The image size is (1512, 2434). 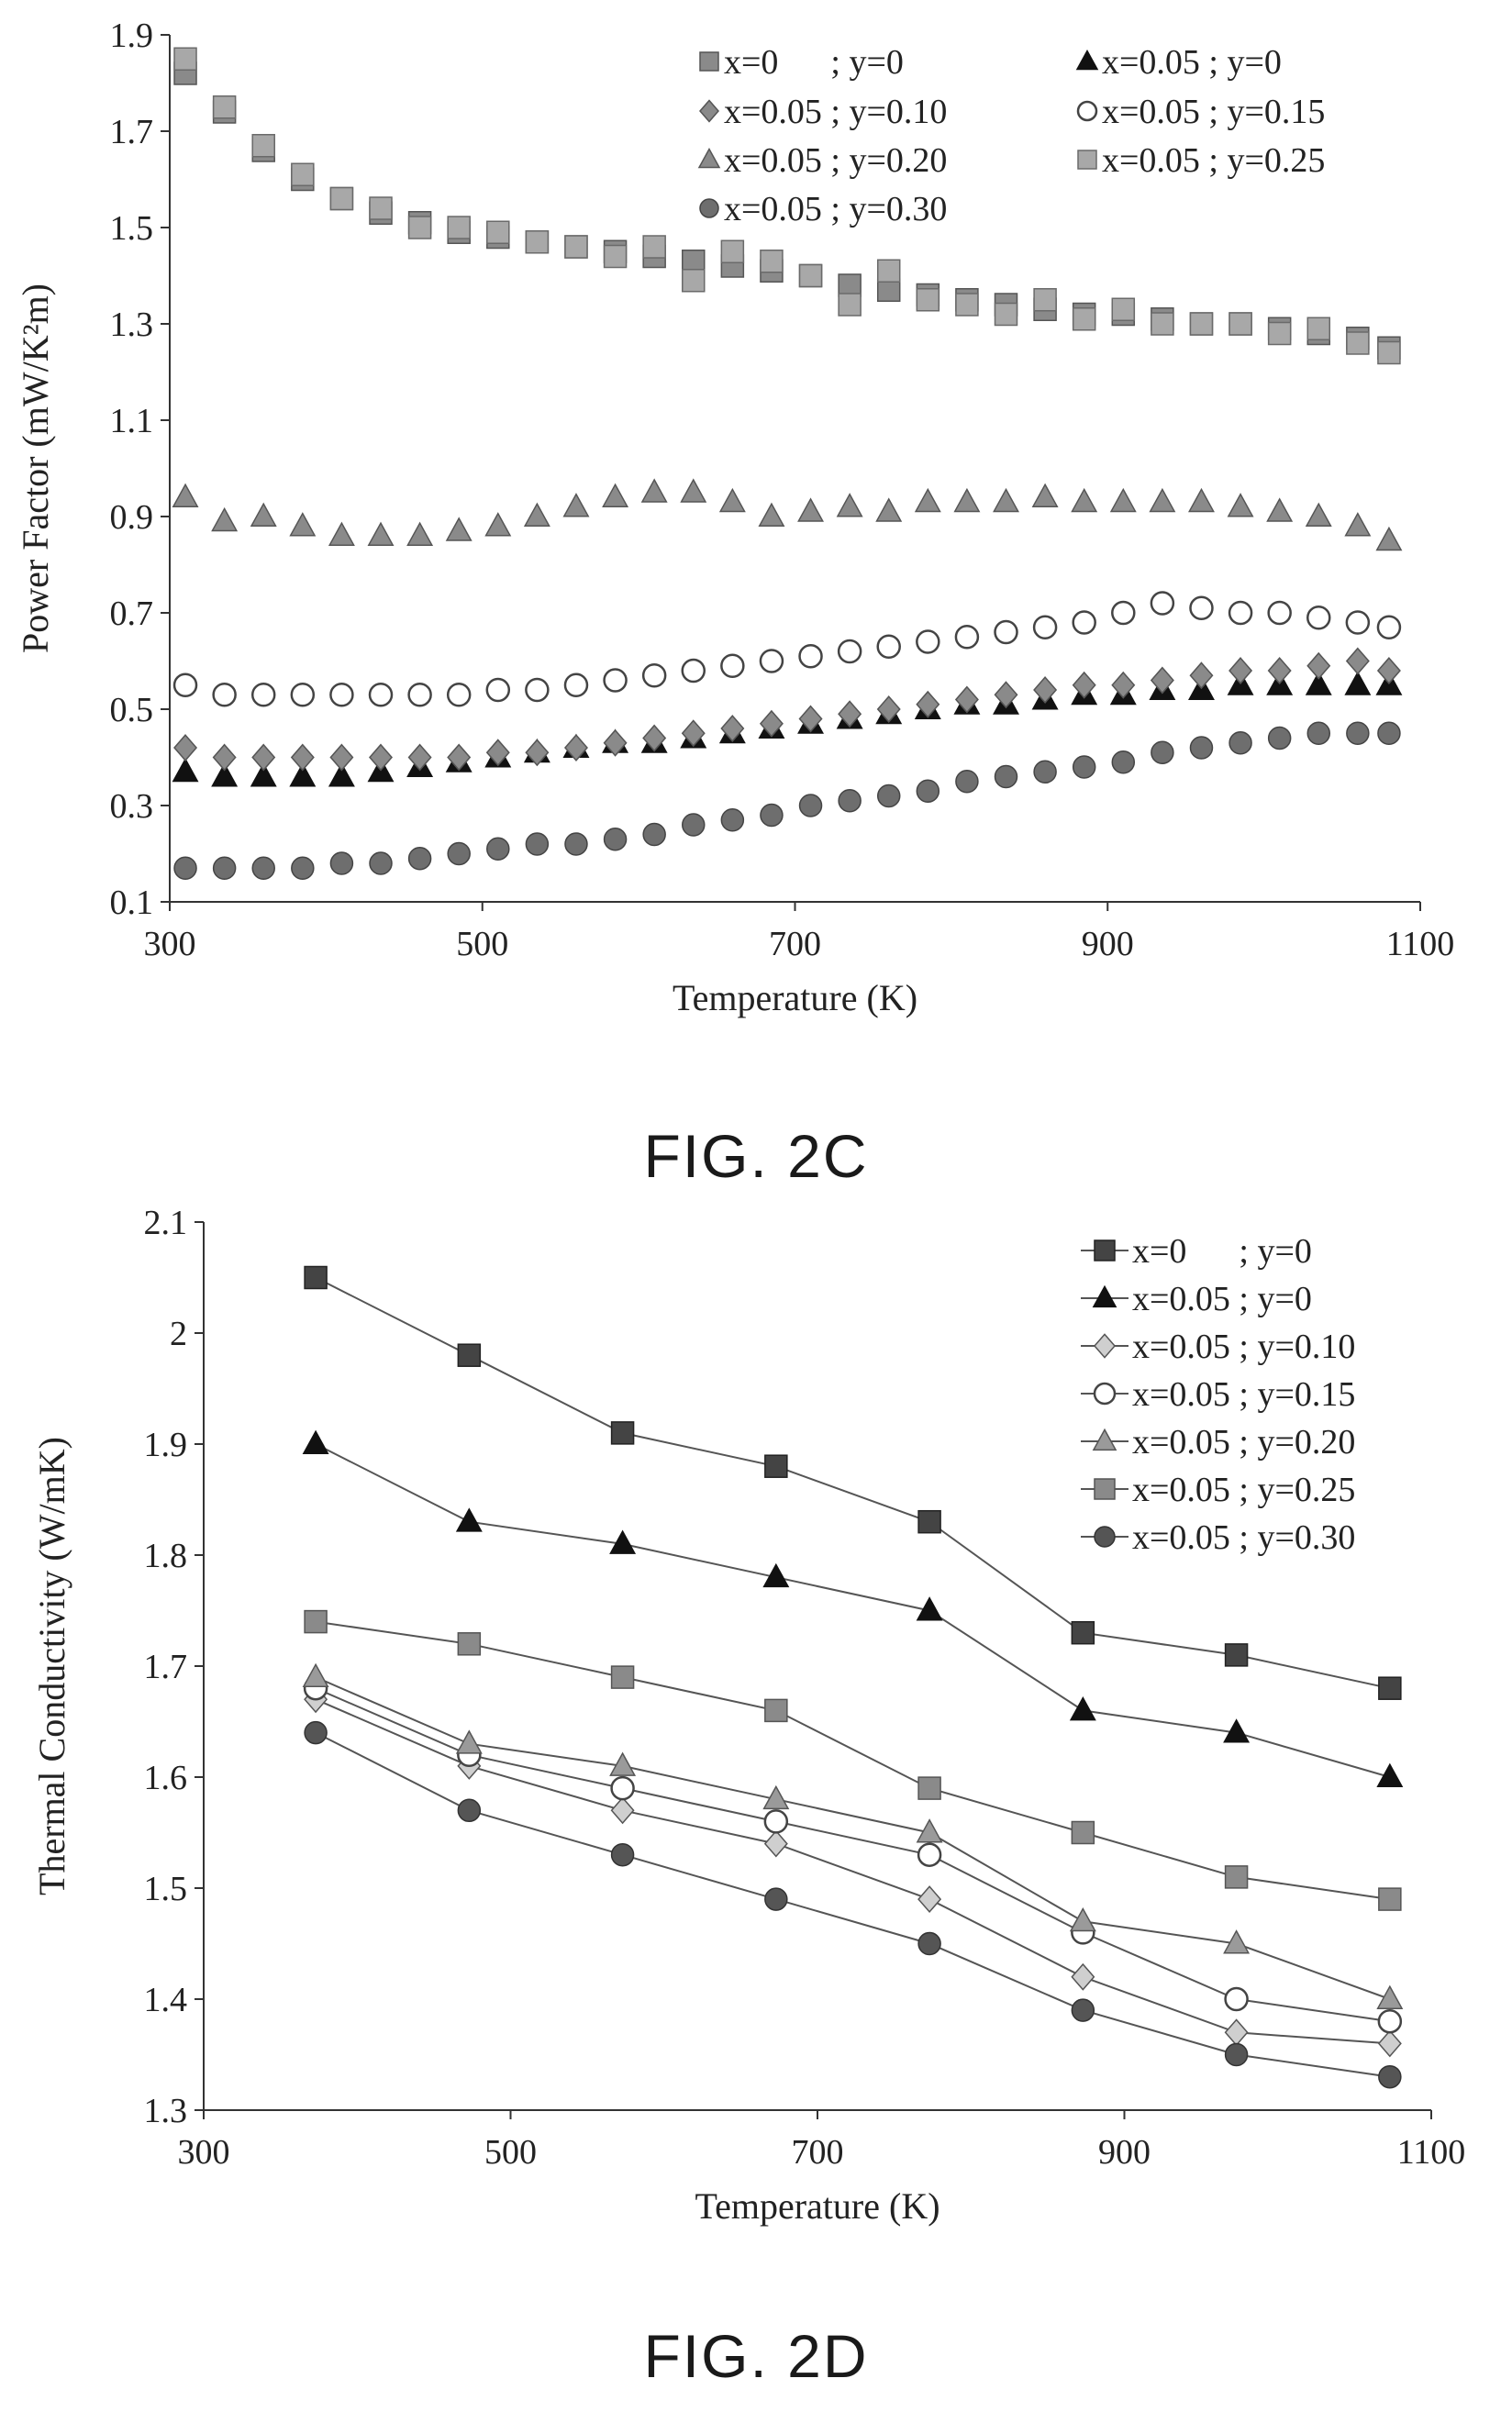 I want to click on figure-caption-2c: FIG. 2C, so click(x=756, y=1156).